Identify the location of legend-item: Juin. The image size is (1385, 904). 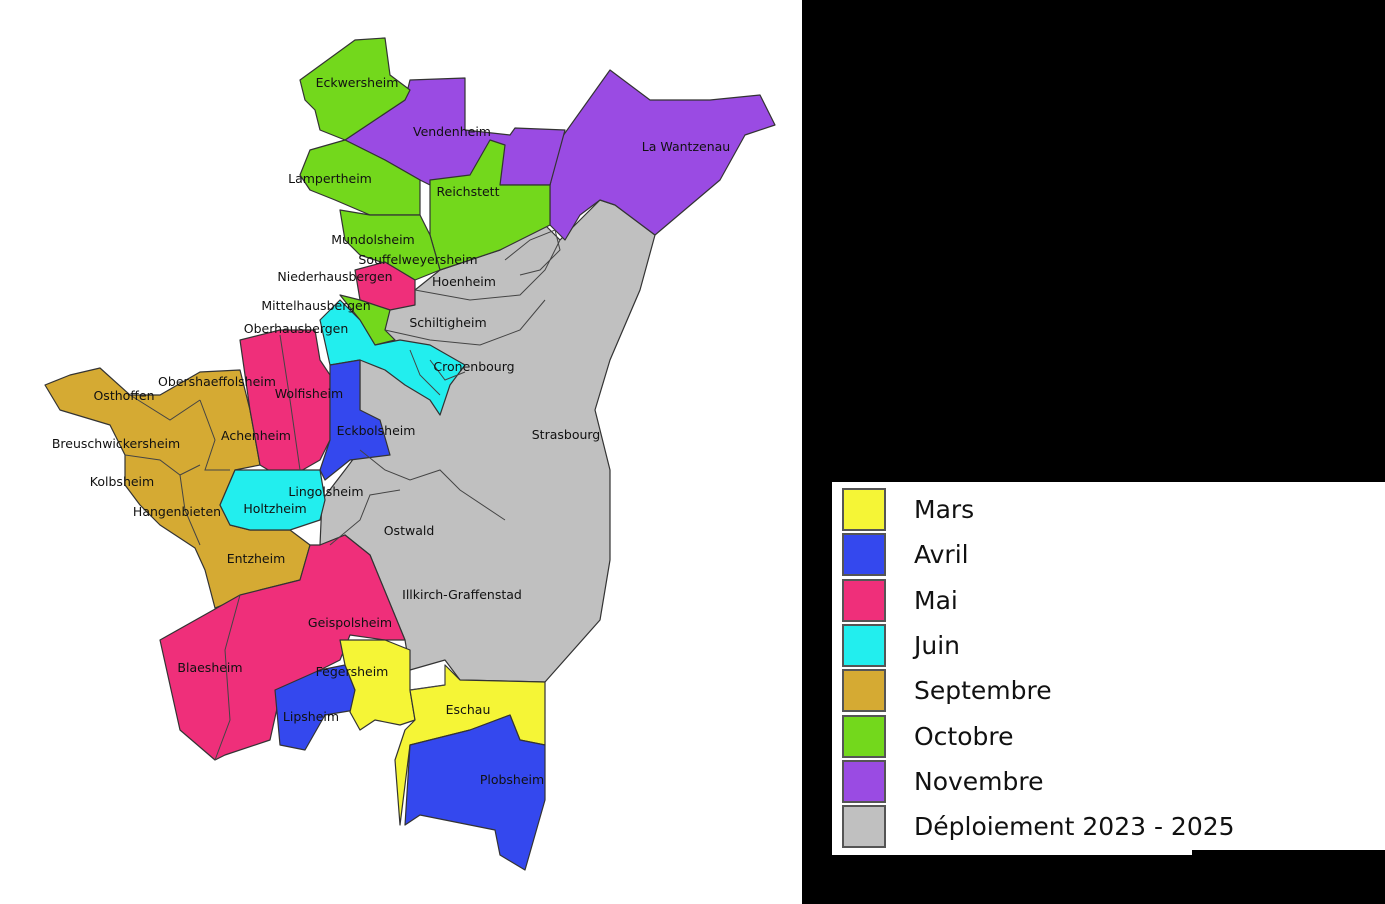
(901, 645).